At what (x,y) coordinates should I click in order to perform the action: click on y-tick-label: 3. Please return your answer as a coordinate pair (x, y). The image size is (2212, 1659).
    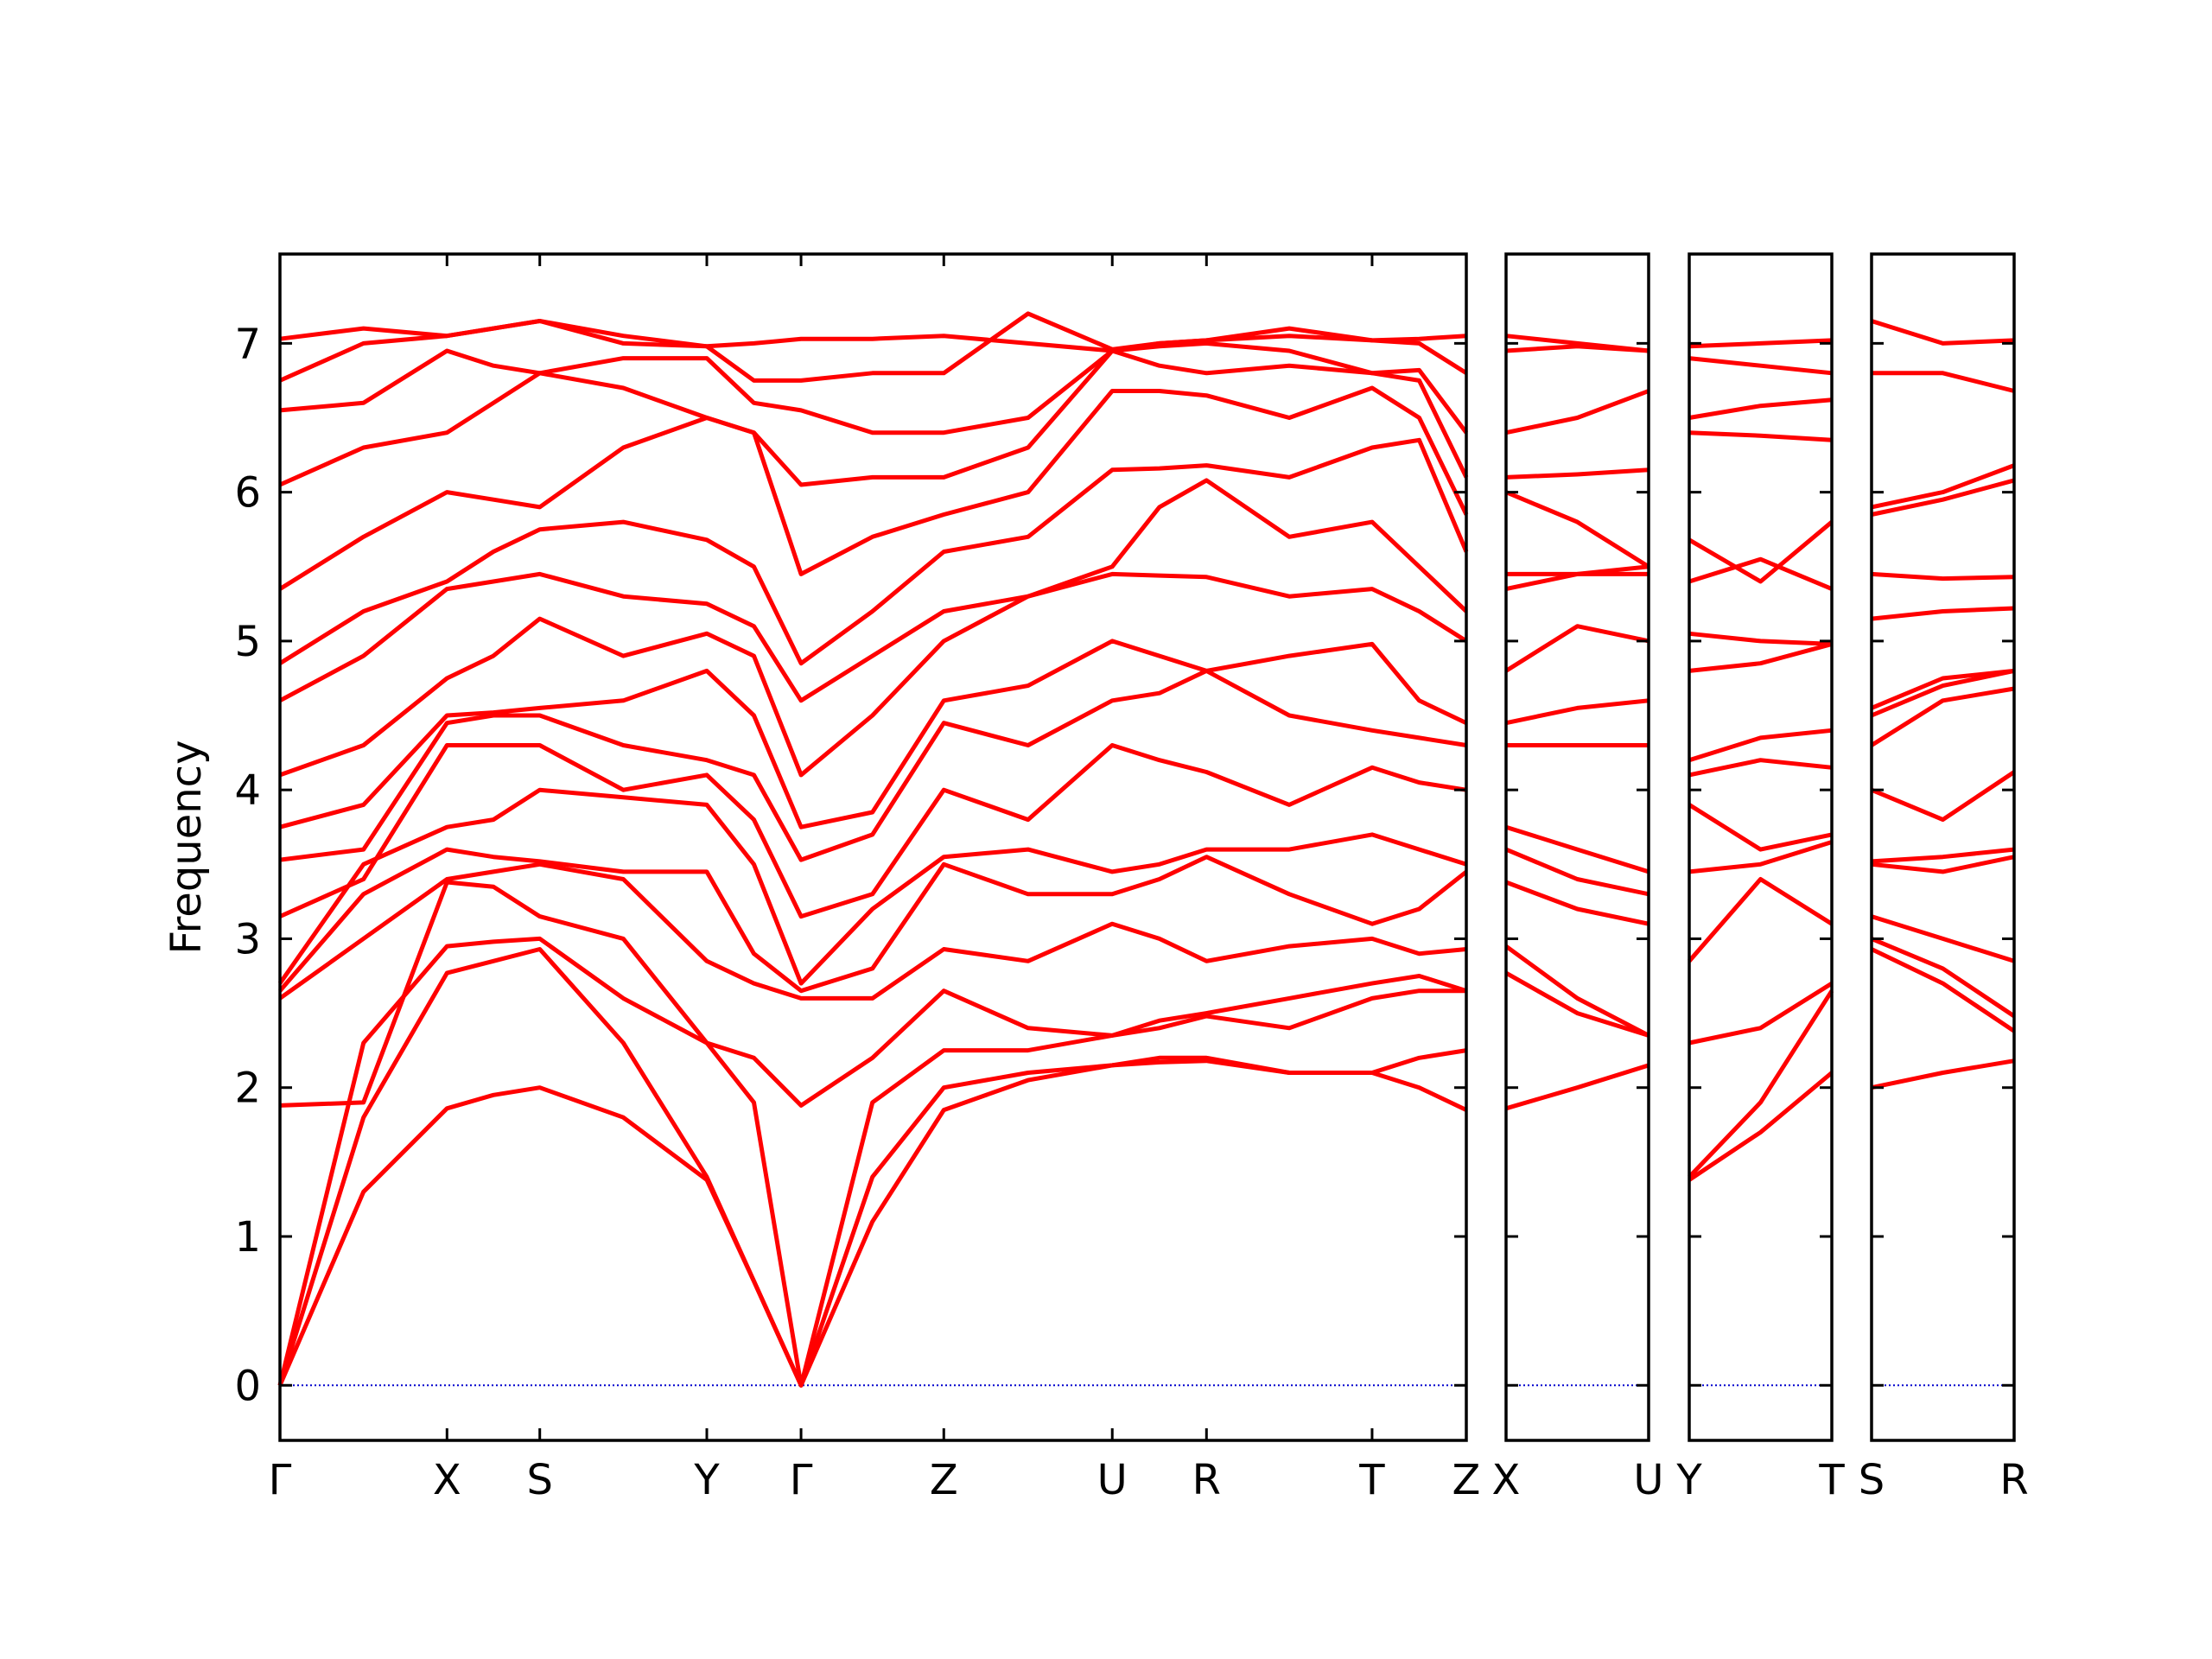
    Looking at the image, I should click on (247, 939).